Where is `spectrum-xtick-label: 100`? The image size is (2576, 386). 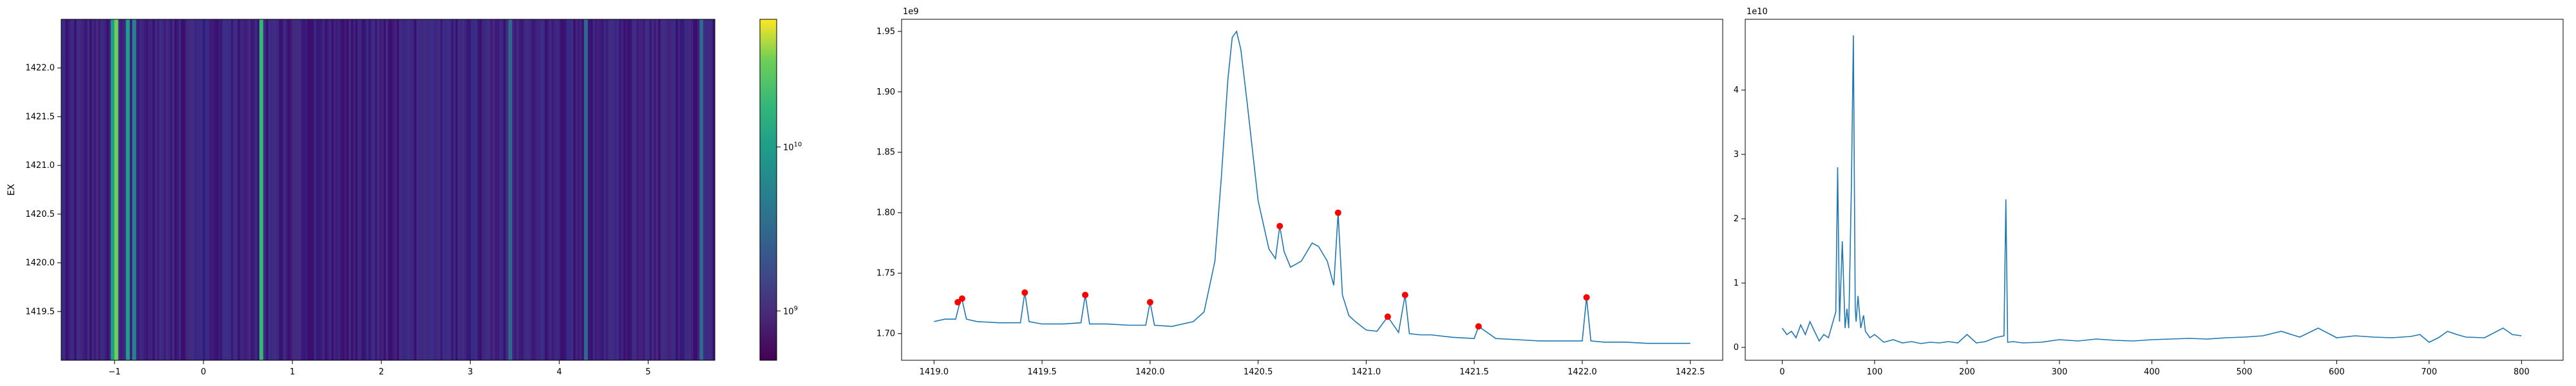 spectrum-xtick-label: 100 is located at coordinates (1874, 372).